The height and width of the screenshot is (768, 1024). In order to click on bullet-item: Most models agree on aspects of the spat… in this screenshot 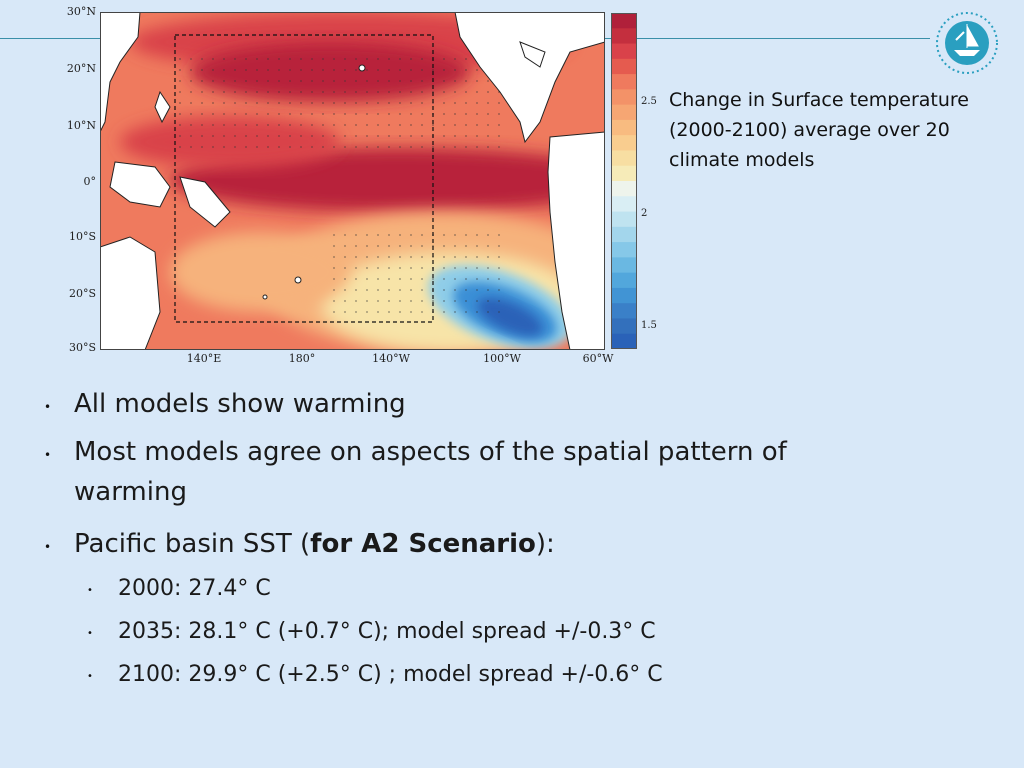, I will do `click(430, 472)`.